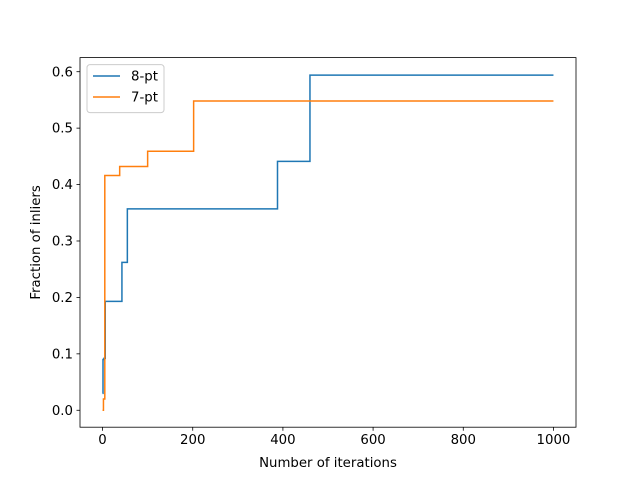 The image size is (640, 485). I want to click on y-axis-title: Fraction of inliers, so click(36, 242).